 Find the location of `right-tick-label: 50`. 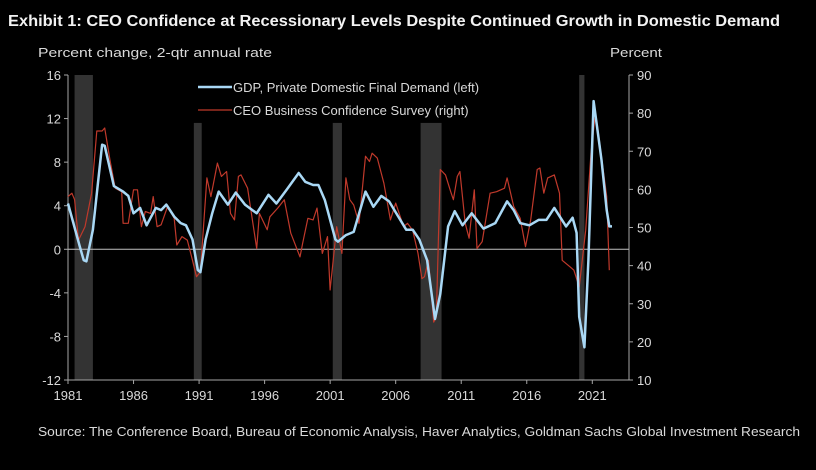

right-tick-label: 50 is located at coordinates (644, 228).